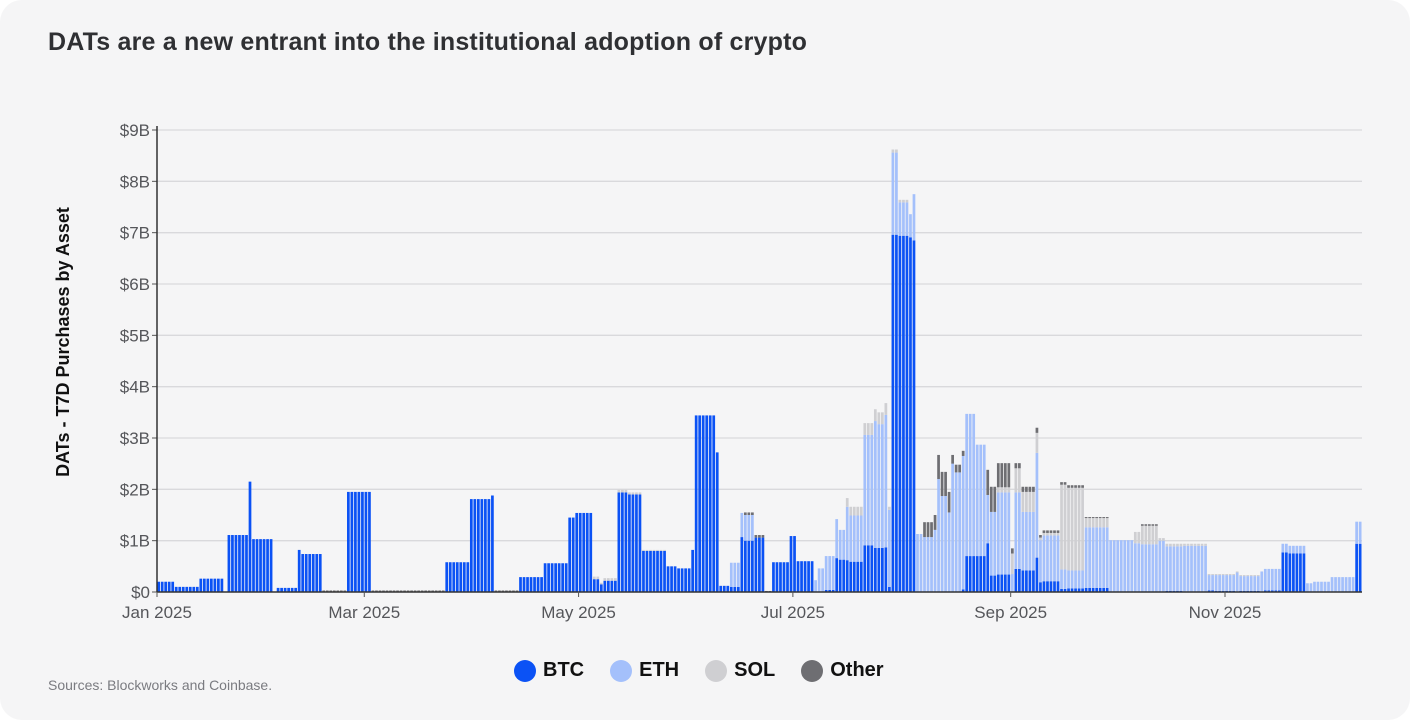 This screenshot has width=1410, height=720. What do you see at coordinates (135, 130) in the screenshot?
I see `y-tick-label: $9B` at bounding box center [135, 130].